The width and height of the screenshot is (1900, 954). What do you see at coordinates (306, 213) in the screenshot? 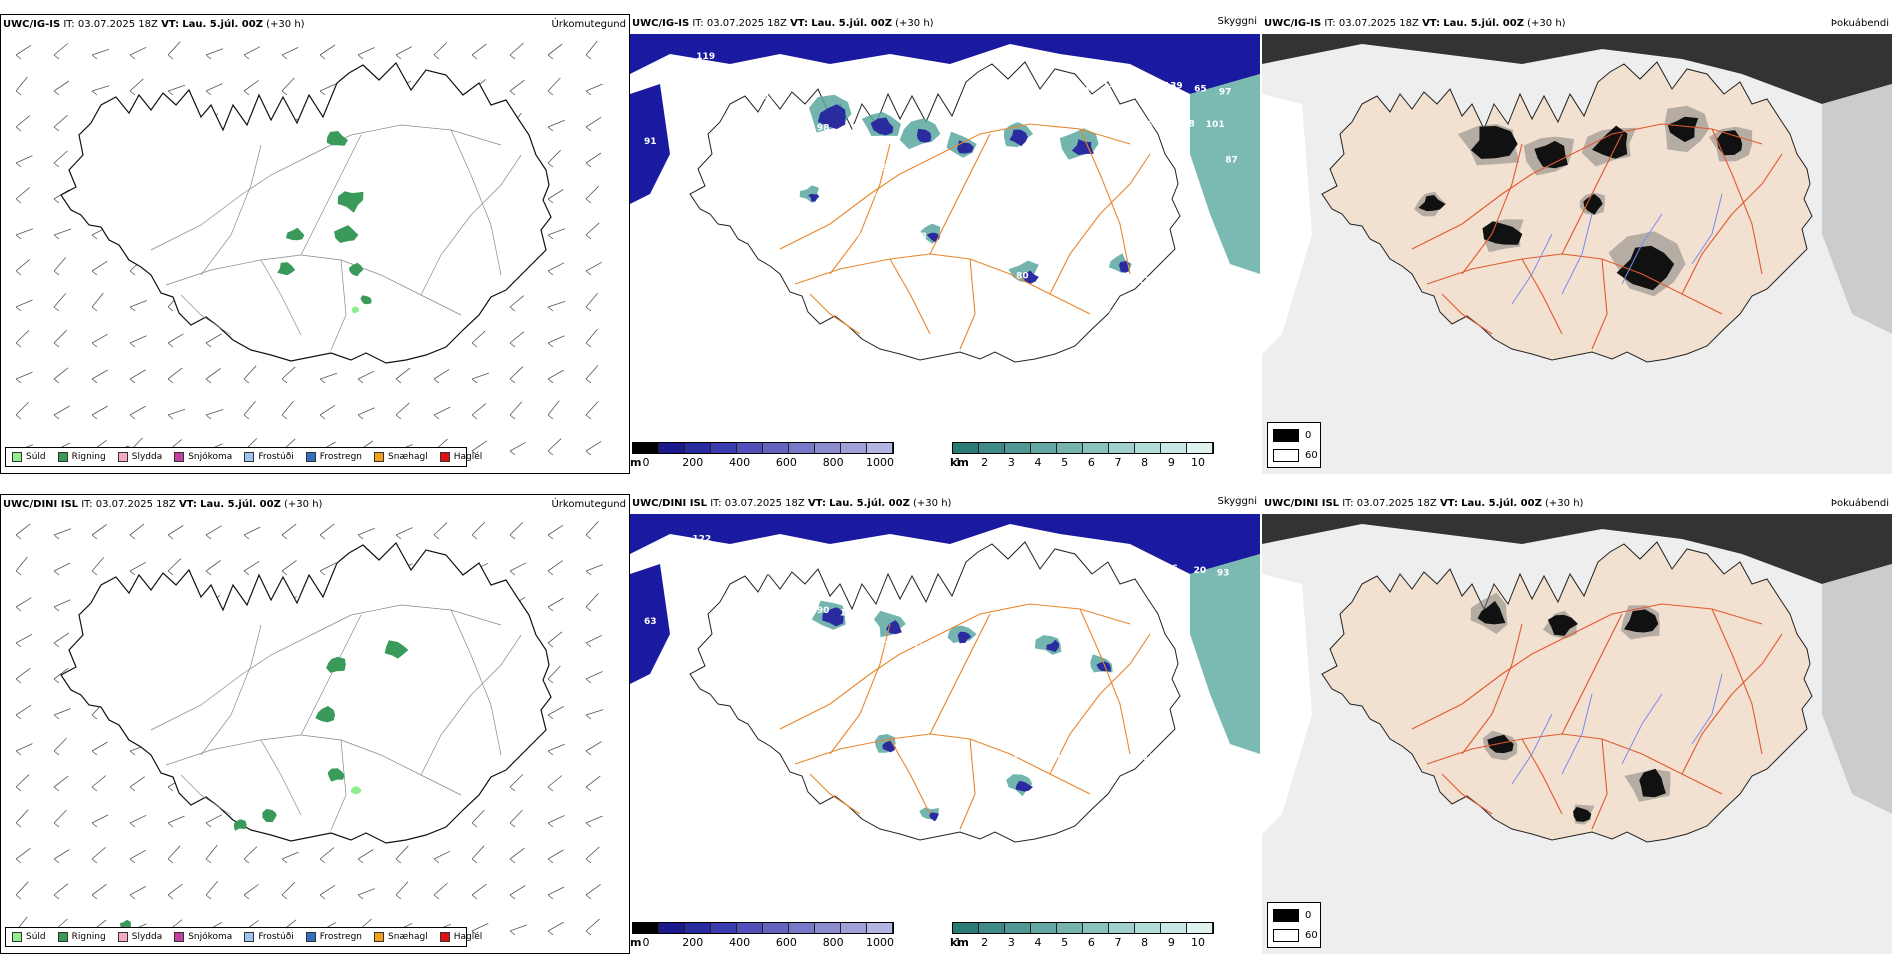
I see `iceland-coastline` at bounding box center [306, 213].